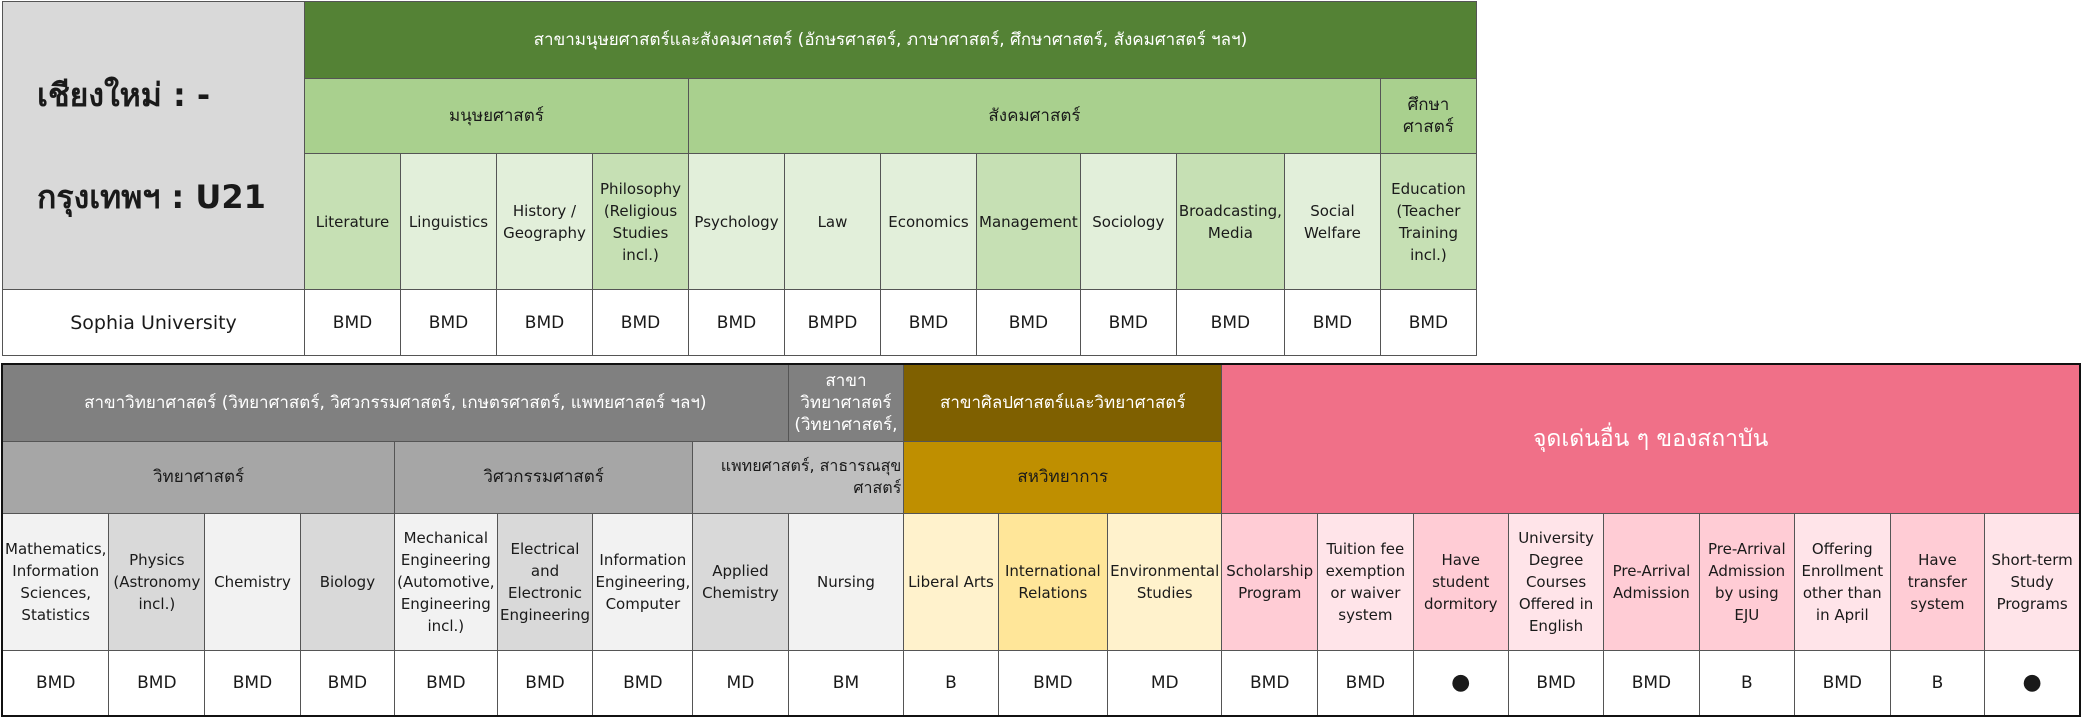 This screenshot has width=2081, height=722. I want to click on field-header: Liberal Arts, so click(951, 581).